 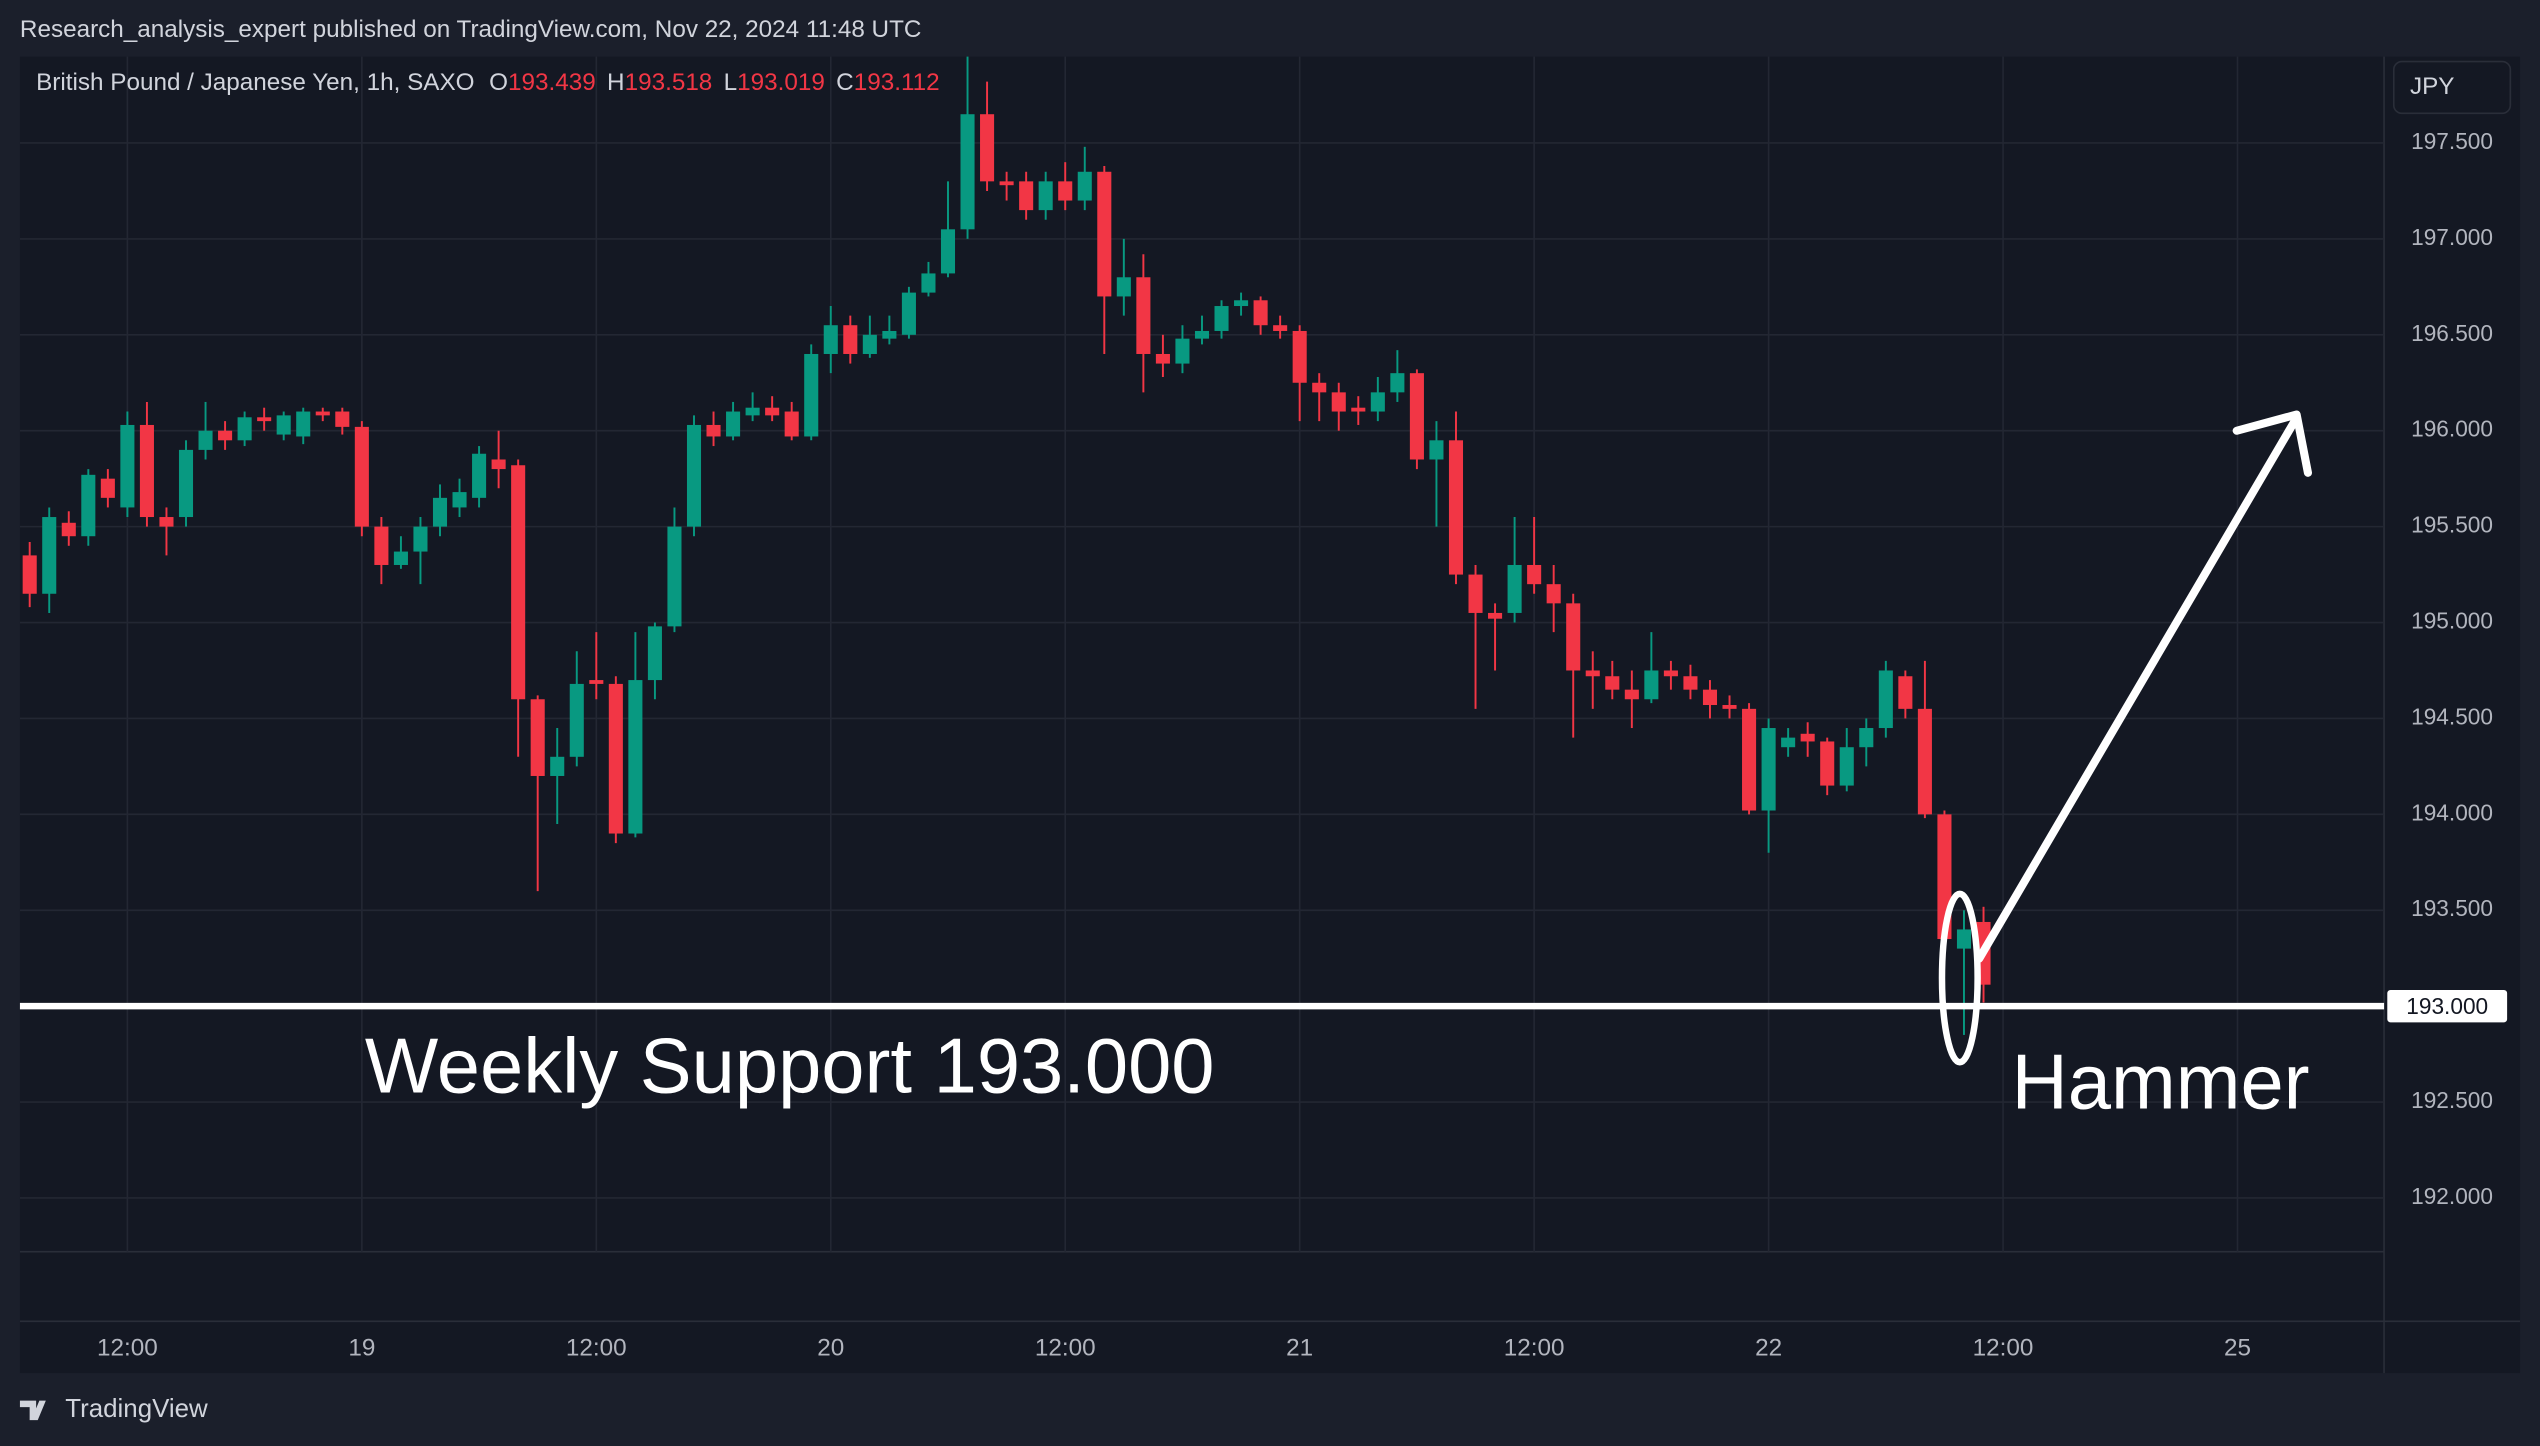 I want to click on legend-label: C, so click(x=845, y=83).